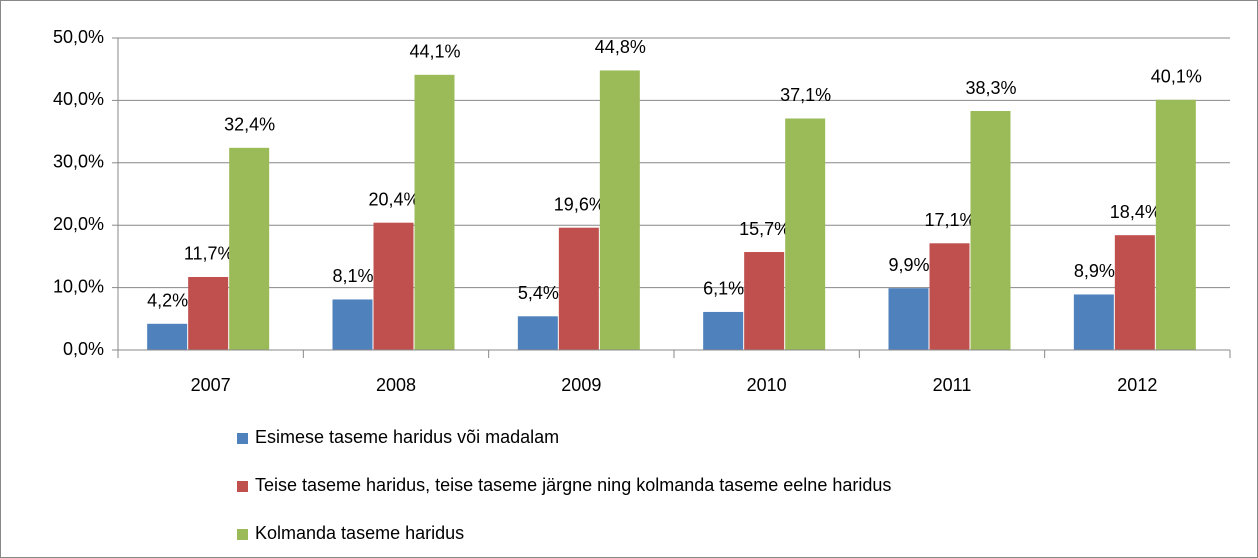  What do you see at coordinates (1135, 212) in the screenshot?
I see `data-label: 18,4%` at bounding box center [1135, 212].